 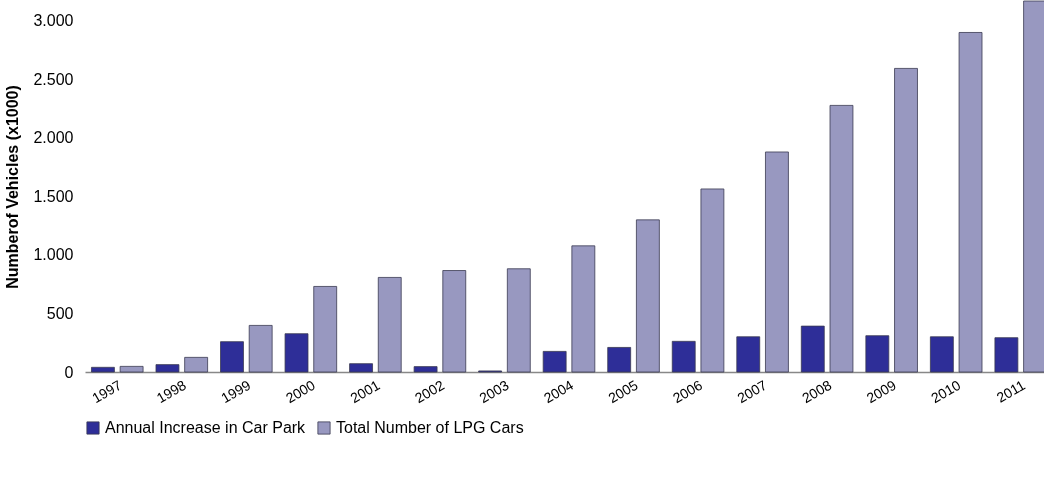 What do you see at coordinates (752, 391) in the screenshot?
I see `x-tick-label: 2007` at bounding box center [752, 391].